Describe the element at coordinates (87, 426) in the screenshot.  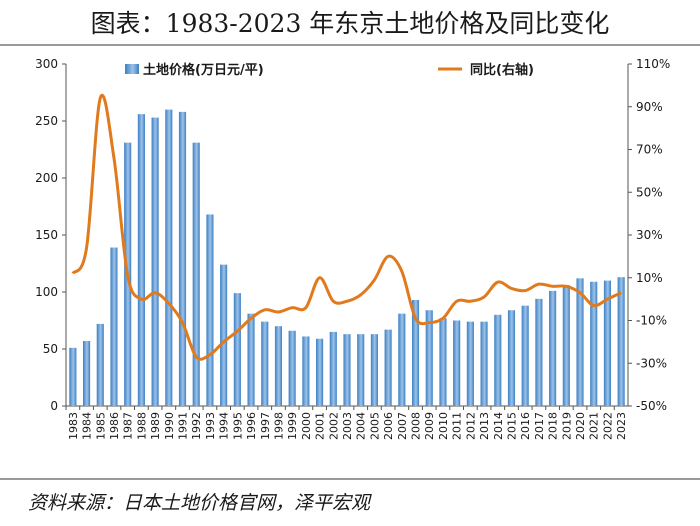
I see `x-tick-label: 1984` at that location.